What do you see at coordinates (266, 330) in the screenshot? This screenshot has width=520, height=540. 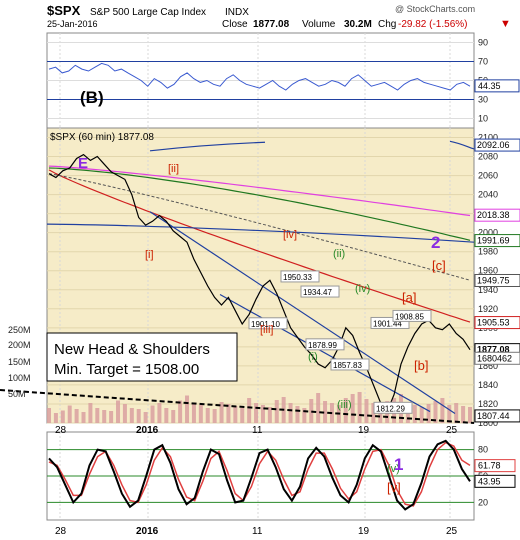 I see `wave-label: [iii]` at bounding box center [266, 330].